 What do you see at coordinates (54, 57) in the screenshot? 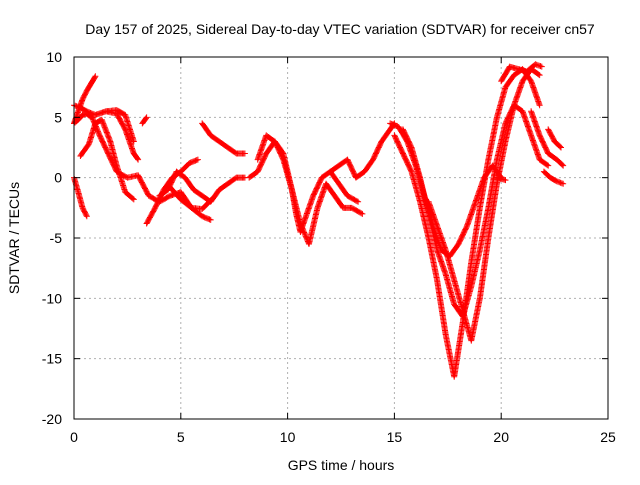
I see `y-tick-label: 10` at bounding box center [54, 57].